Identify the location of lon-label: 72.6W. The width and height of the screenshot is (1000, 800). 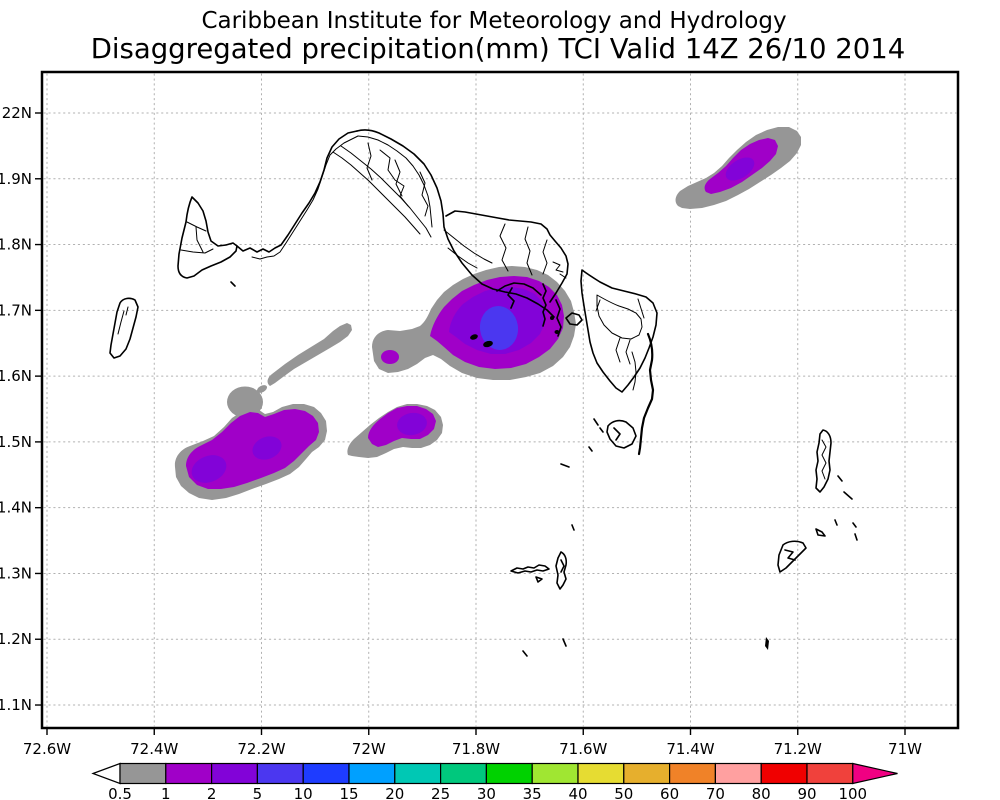
(47, 749).